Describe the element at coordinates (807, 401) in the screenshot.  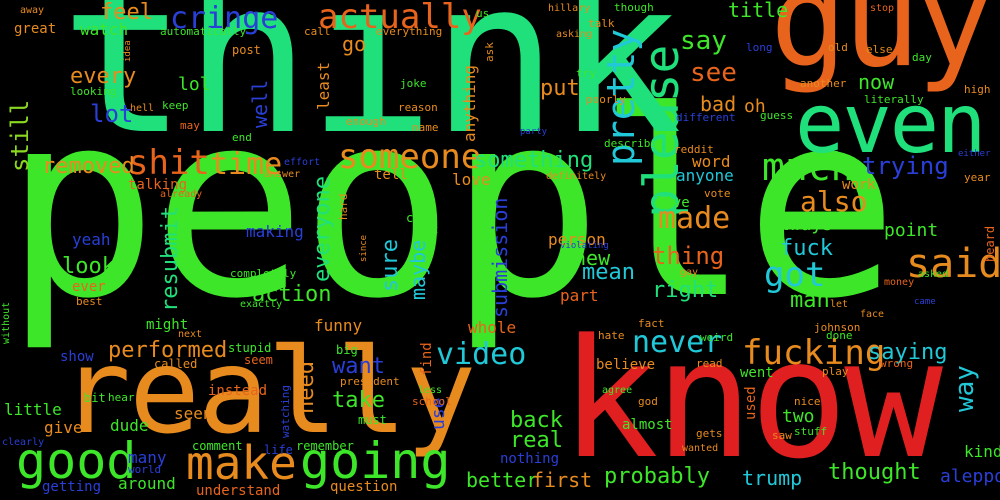
I see `word-nice: nice` at that location.